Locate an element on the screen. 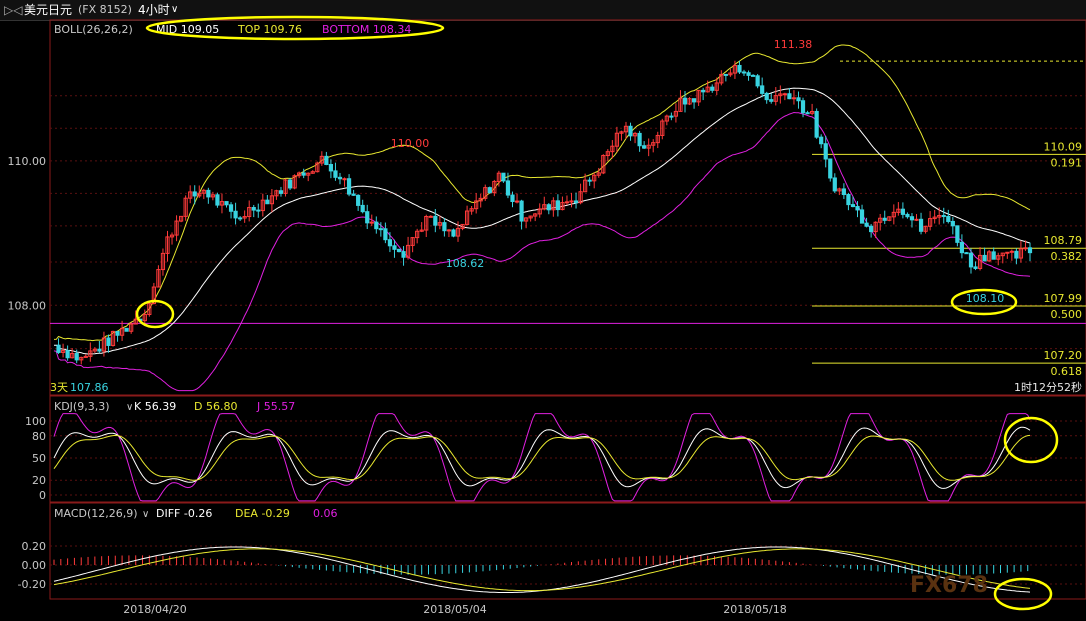 This screenshot has width=1086, height=621. fib-ratio-label: 0.618 is located at coordinates (1067, 371).